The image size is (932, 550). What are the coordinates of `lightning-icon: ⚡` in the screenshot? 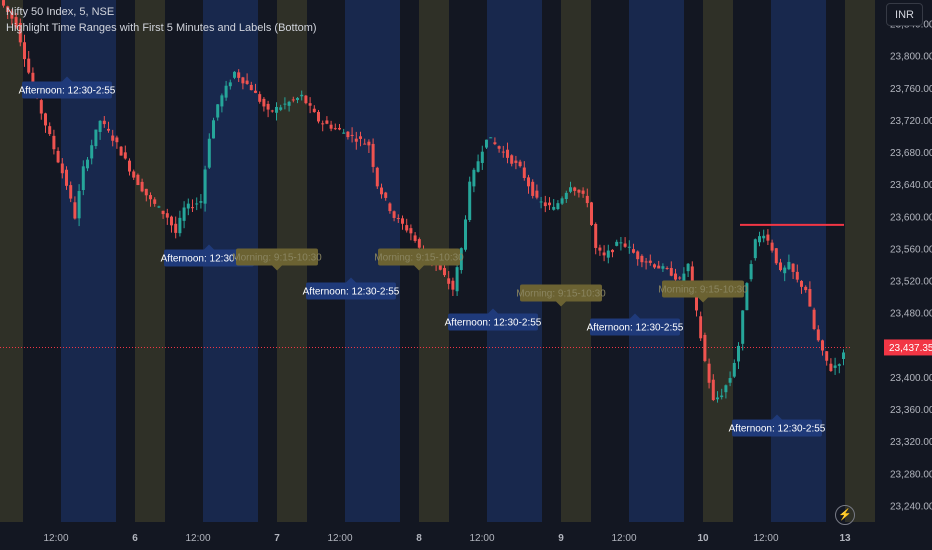 It's located at (845, 515).